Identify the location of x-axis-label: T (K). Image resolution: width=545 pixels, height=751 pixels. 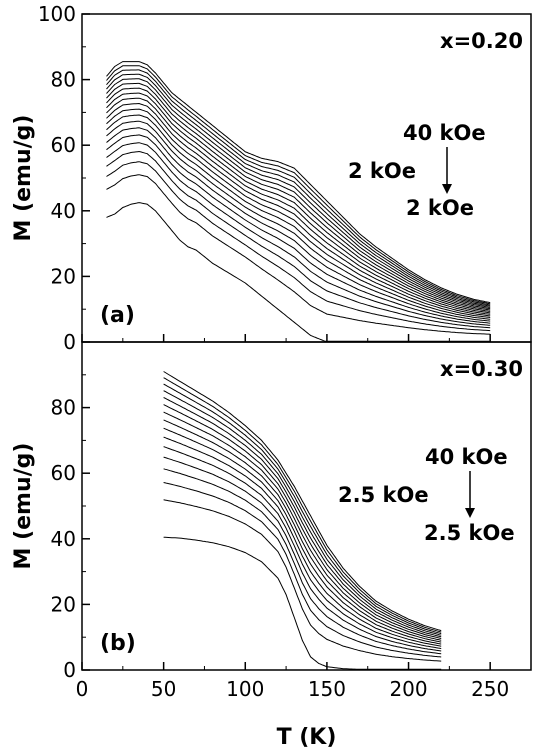
(307, 737).